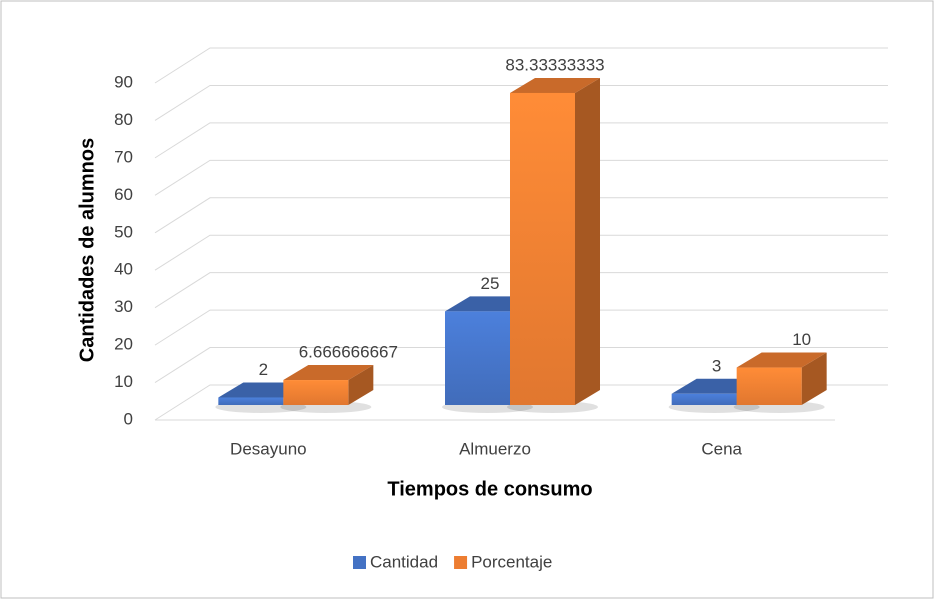 This screenshot has height=600, width=935. Describe the element at coordinates (123, 156) in the screenshot. I see `y-tick-label: 70` at that location.